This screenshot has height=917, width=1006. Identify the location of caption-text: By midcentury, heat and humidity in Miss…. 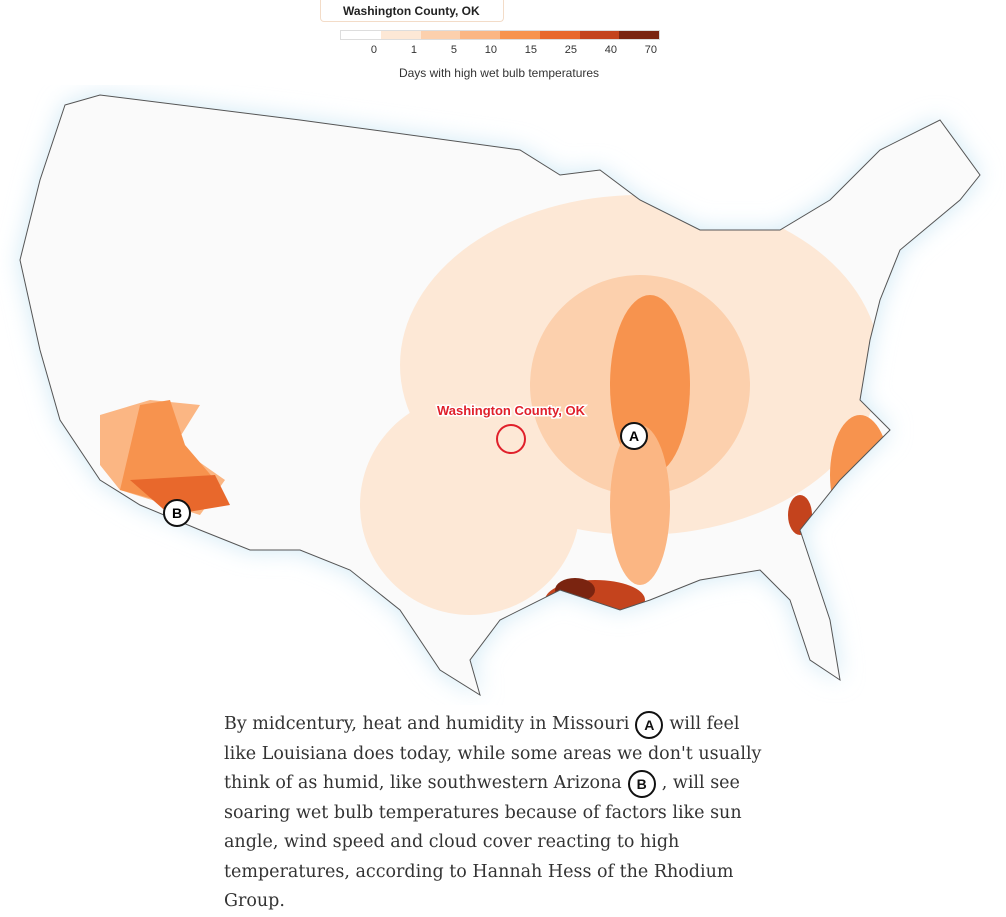
(427, 724).